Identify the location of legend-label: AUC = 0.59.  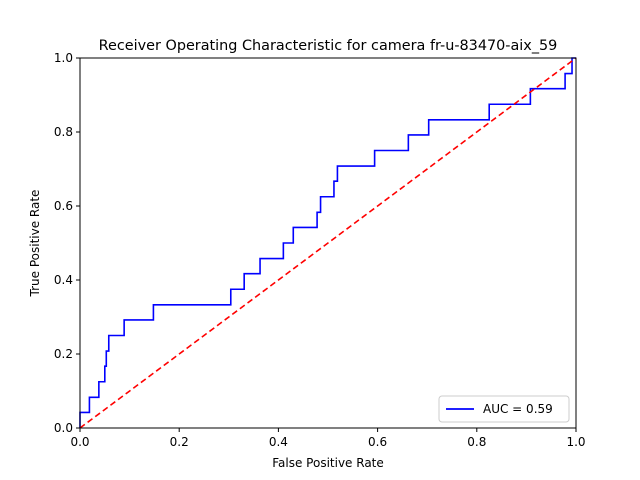
(518, 409).